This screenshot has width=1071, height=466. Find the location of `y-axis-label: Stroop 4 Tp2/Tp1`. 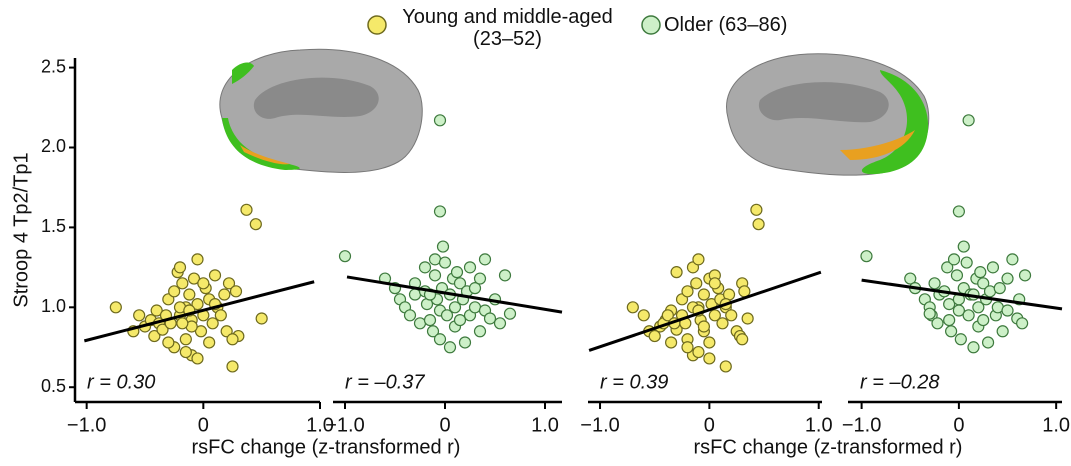

y-axis-label: Stroop 4 Tp2/Tp1 is located at coordinates (21, 229).